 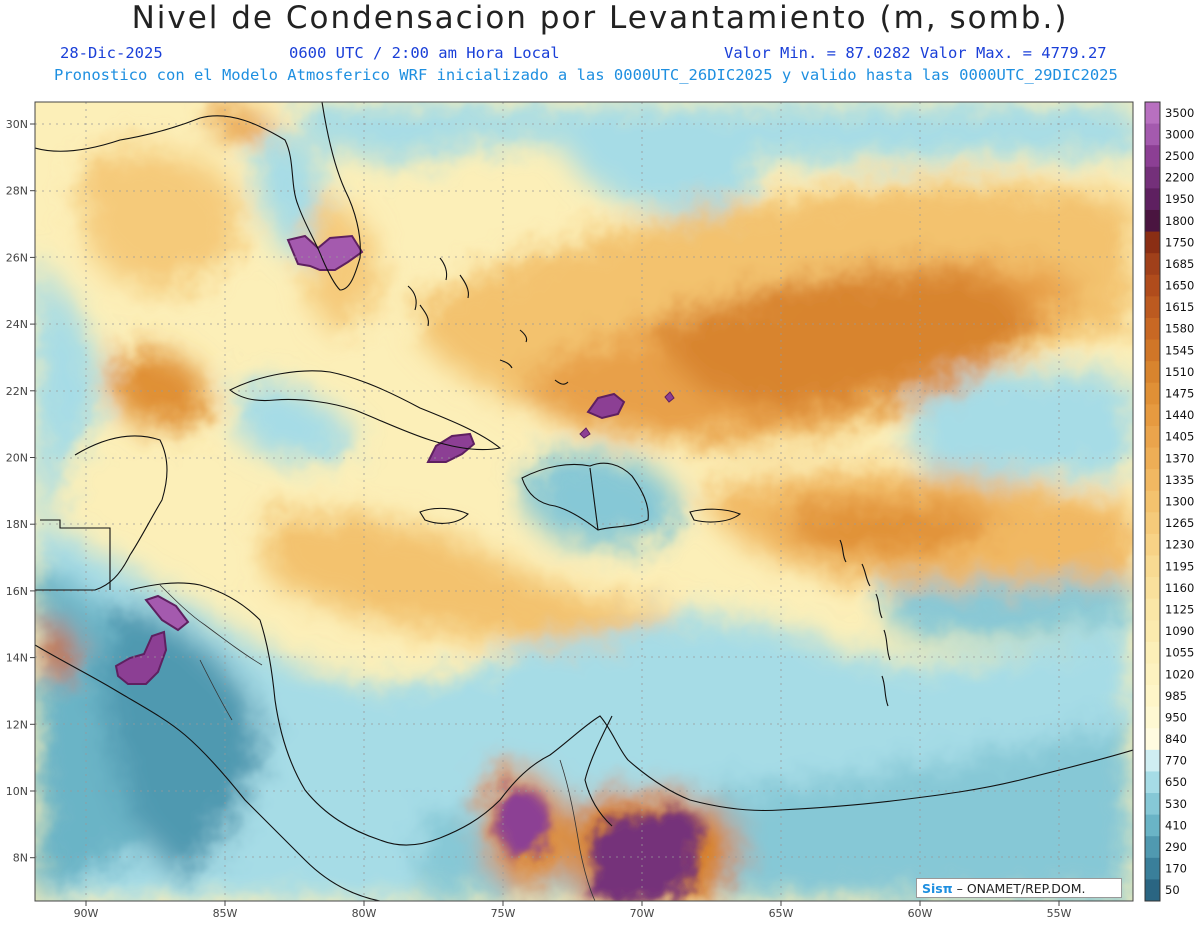 What do you see at coordinates (17, 124) in the screenshot?
I see `lat-tick-label: 30N` at bounding box center [17, 124].